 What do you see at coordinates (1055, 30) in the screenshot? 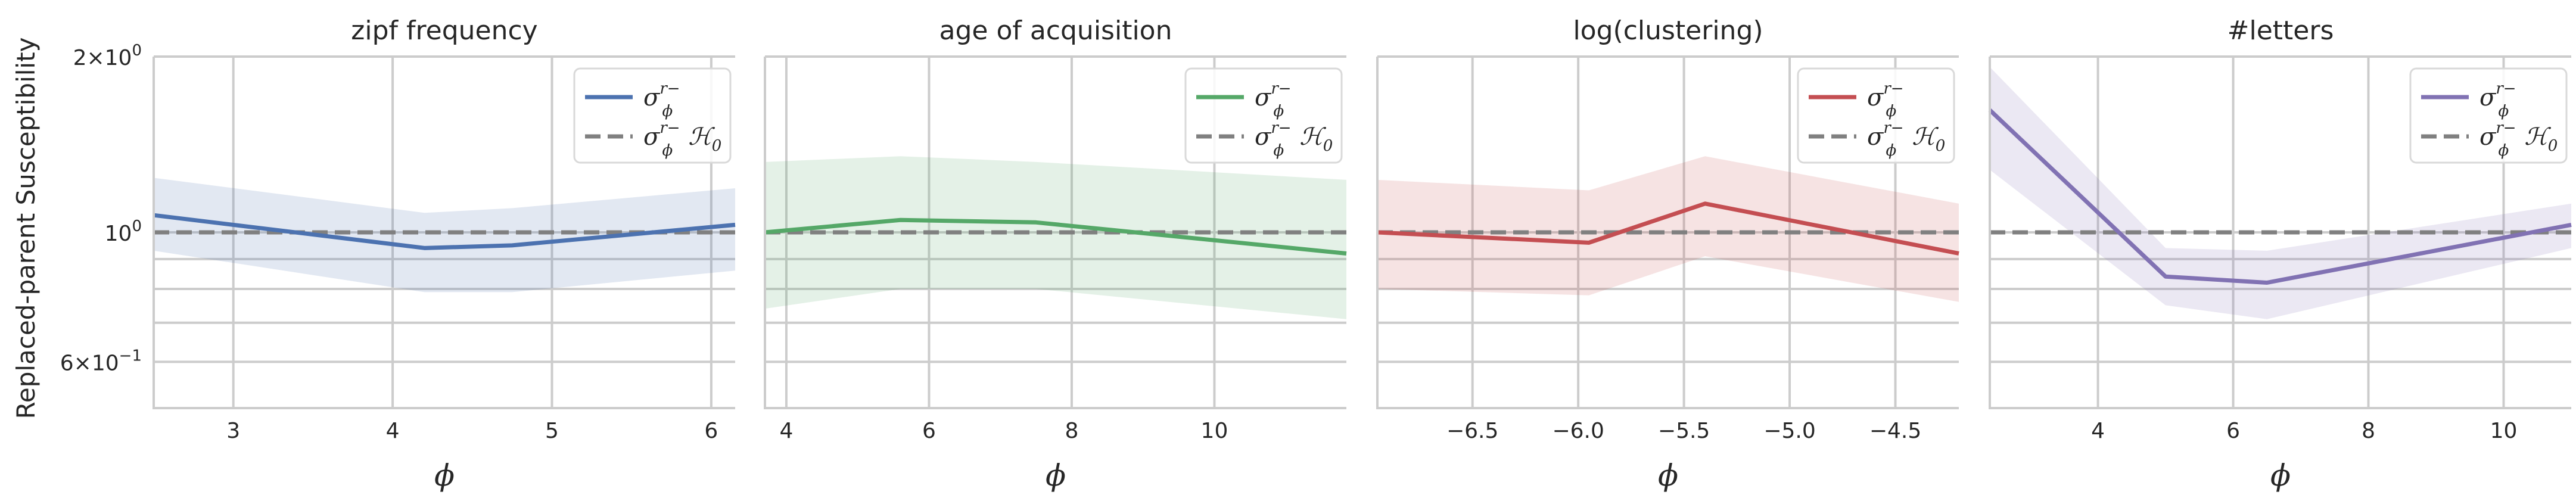
I see `panel-title: age of acquisition` at bounding box center [1055, 30].